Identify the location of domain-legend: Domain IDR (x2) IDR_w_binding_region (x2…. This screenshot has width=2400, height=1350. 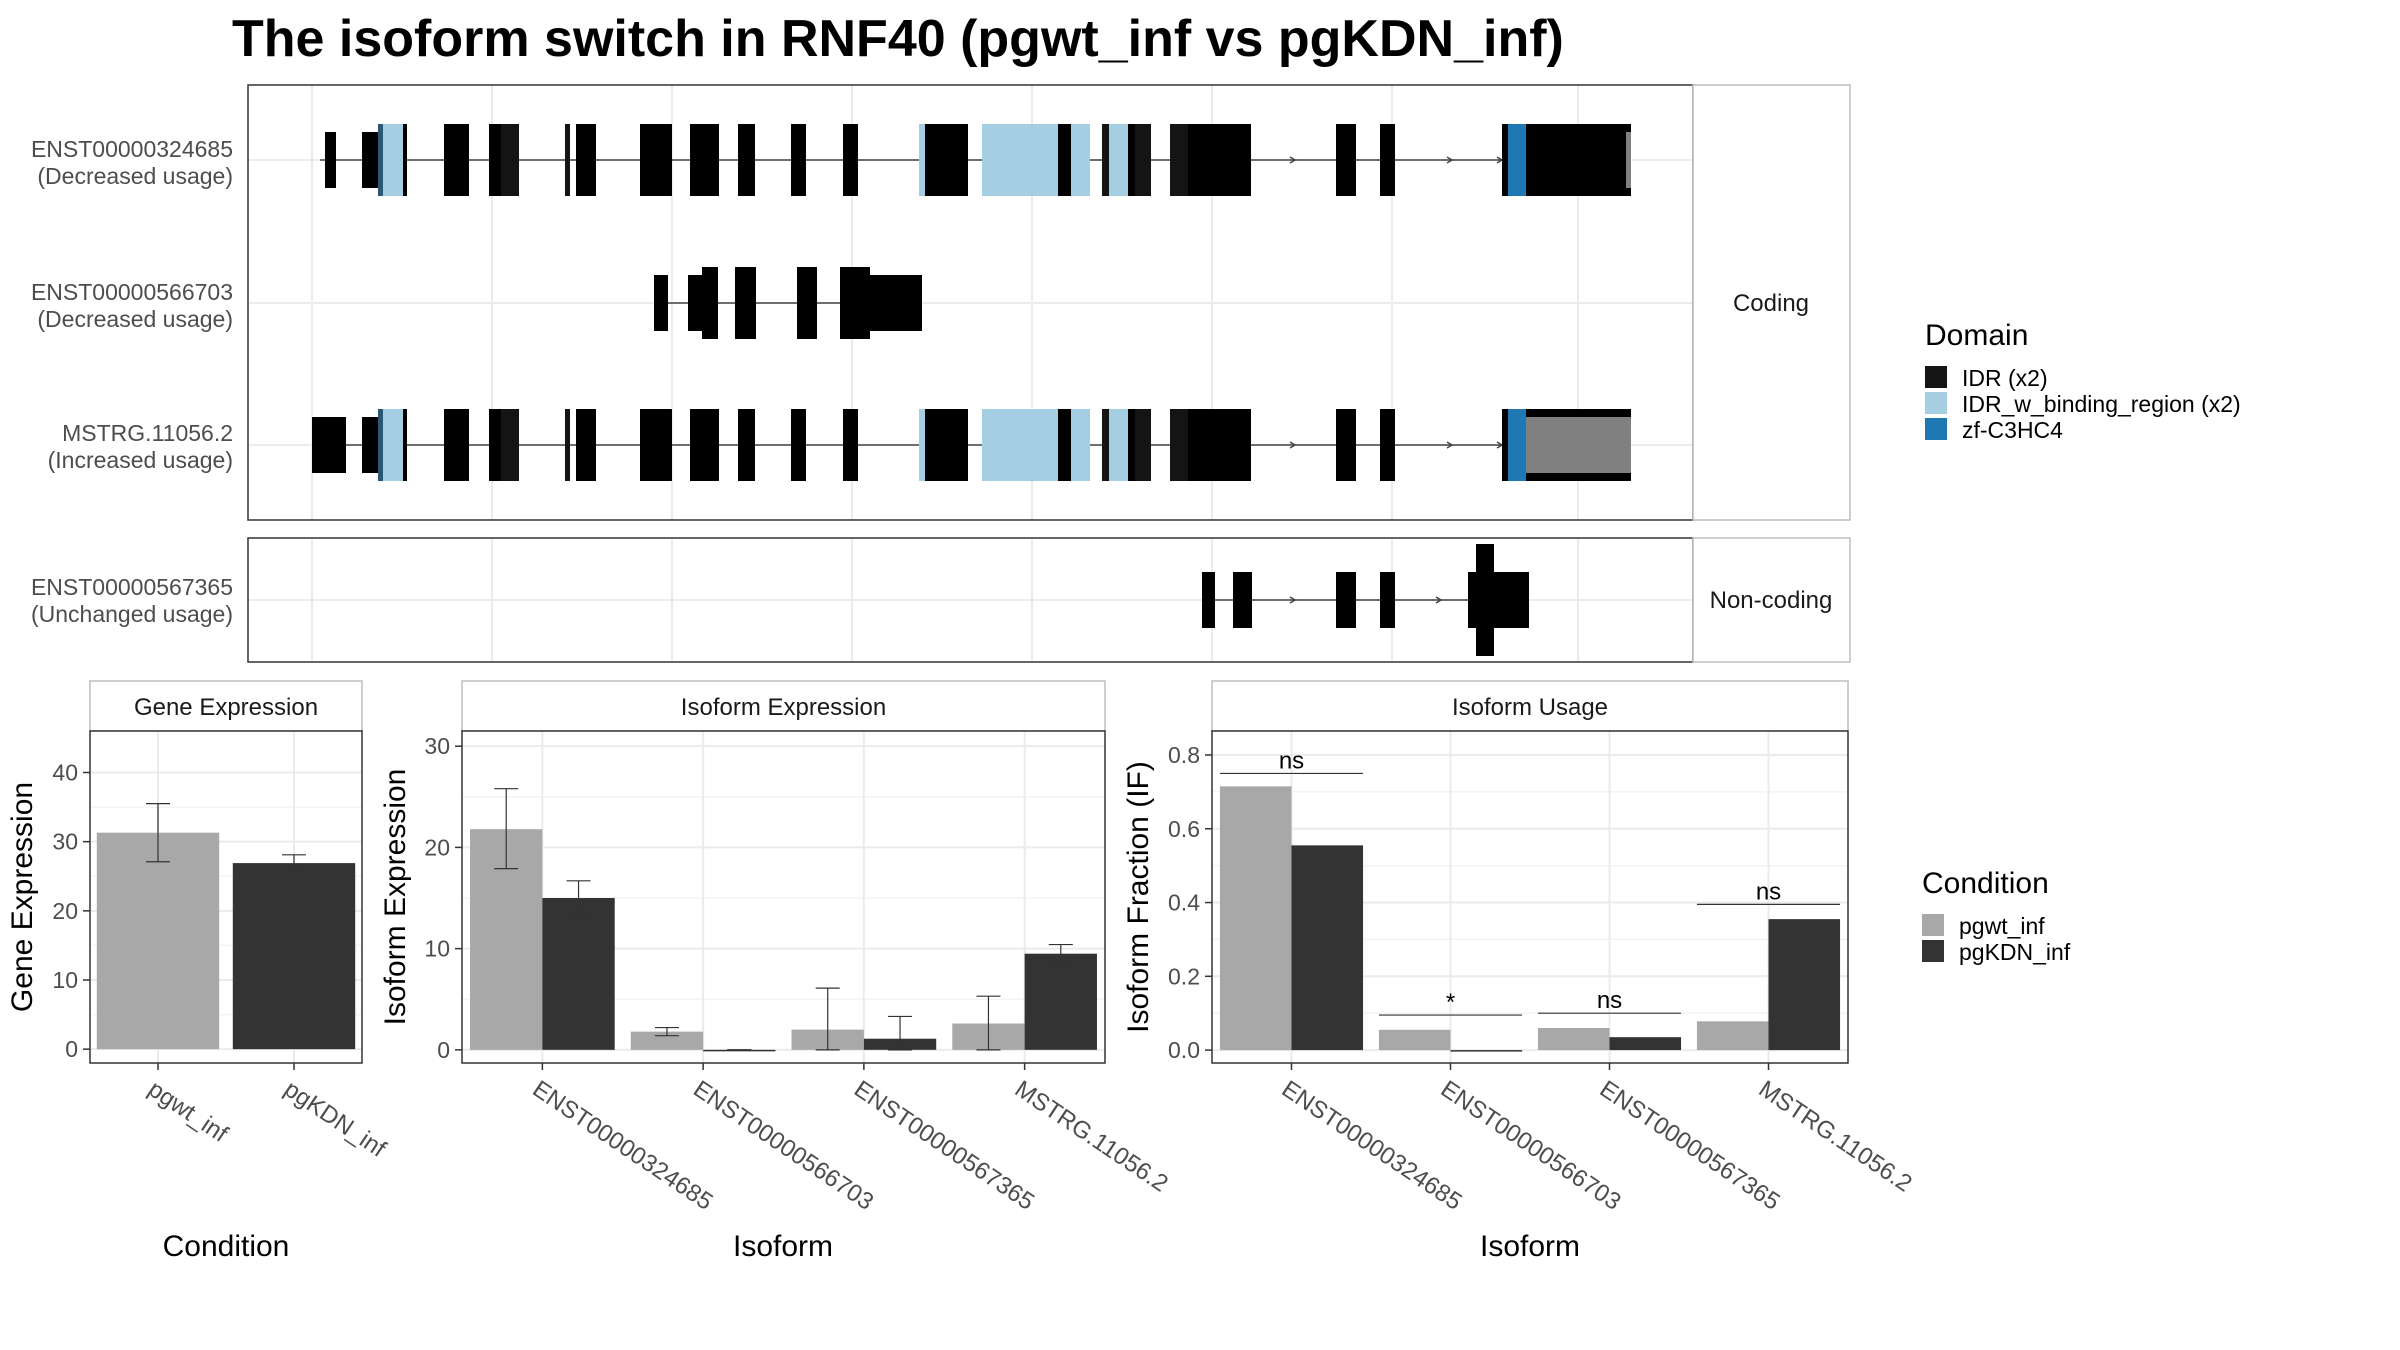
(2083, 381).